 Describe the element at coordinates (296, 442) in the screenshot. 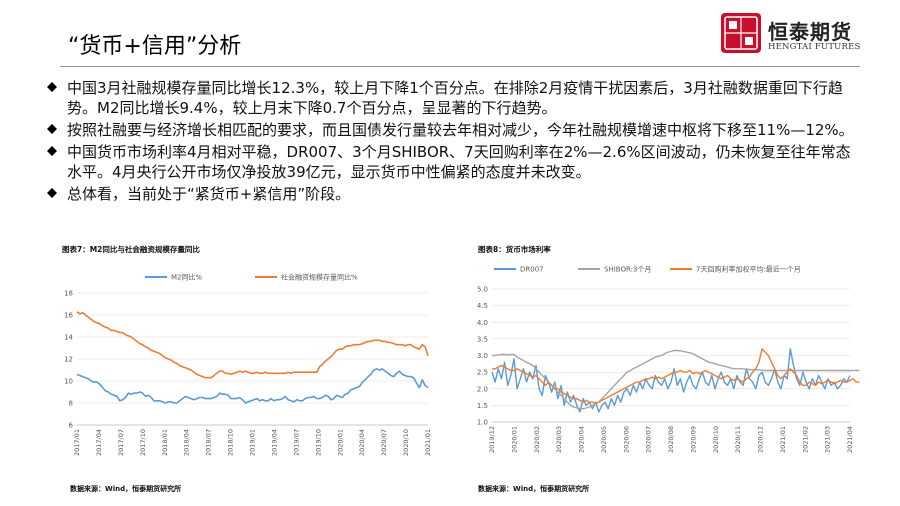

I see `x-tick-label: 2019/07` at that location.